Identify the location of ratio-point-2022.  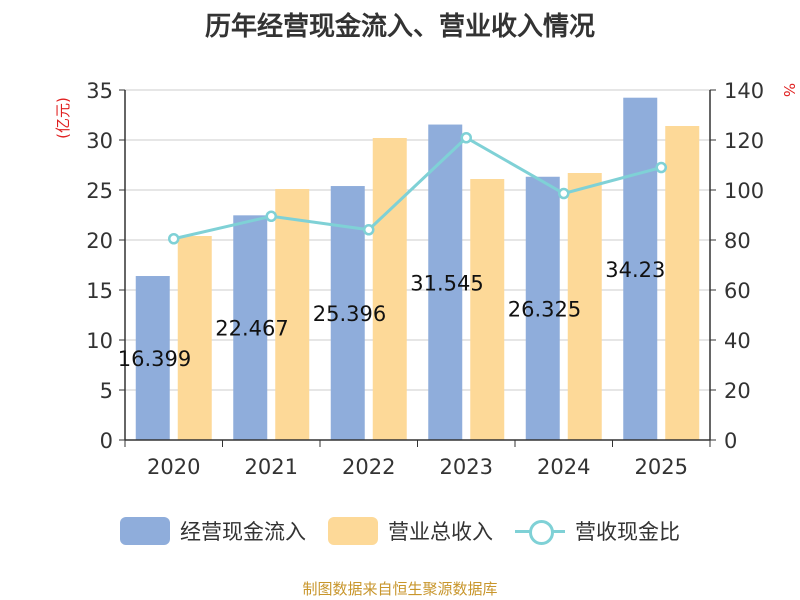
(369, 230).